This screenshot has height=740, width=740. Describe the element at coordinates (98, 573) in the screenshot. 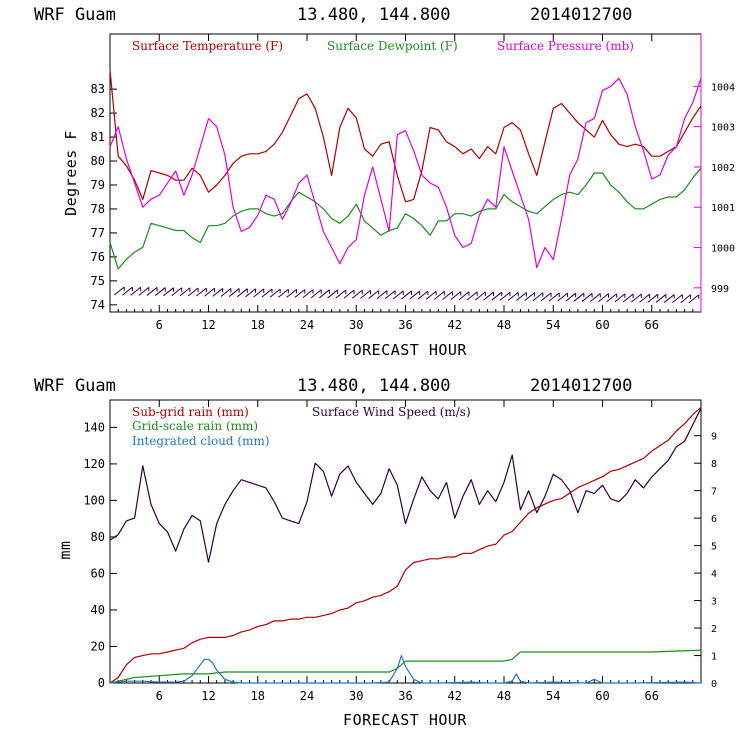

I see `y-tick-label: 60` at that location.